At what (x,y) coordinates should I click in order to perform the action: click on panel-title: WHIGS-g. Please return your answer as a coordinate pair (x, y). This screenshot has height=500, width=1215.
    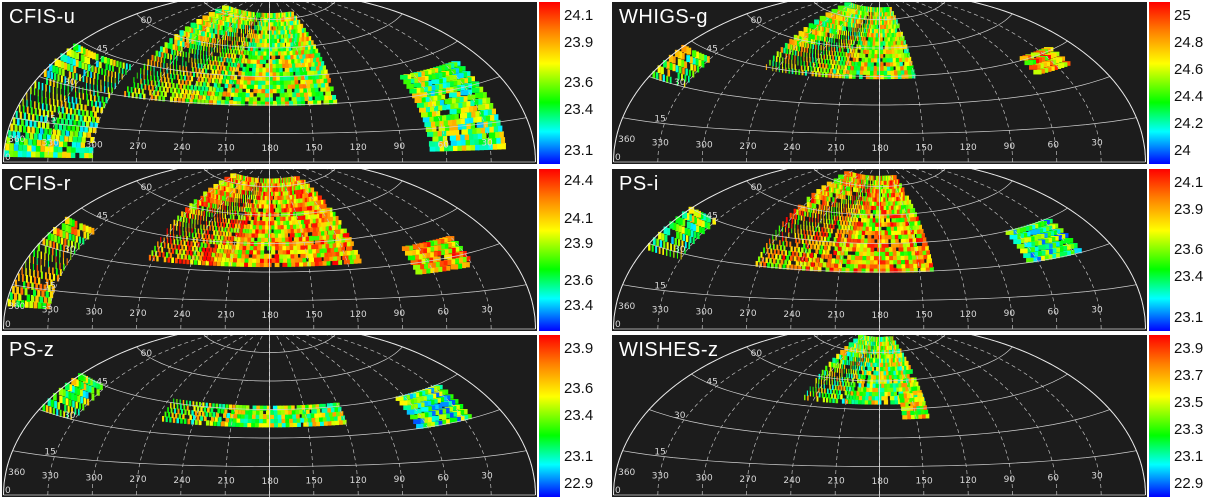
    Looking at the image, I should click on (664, 17).